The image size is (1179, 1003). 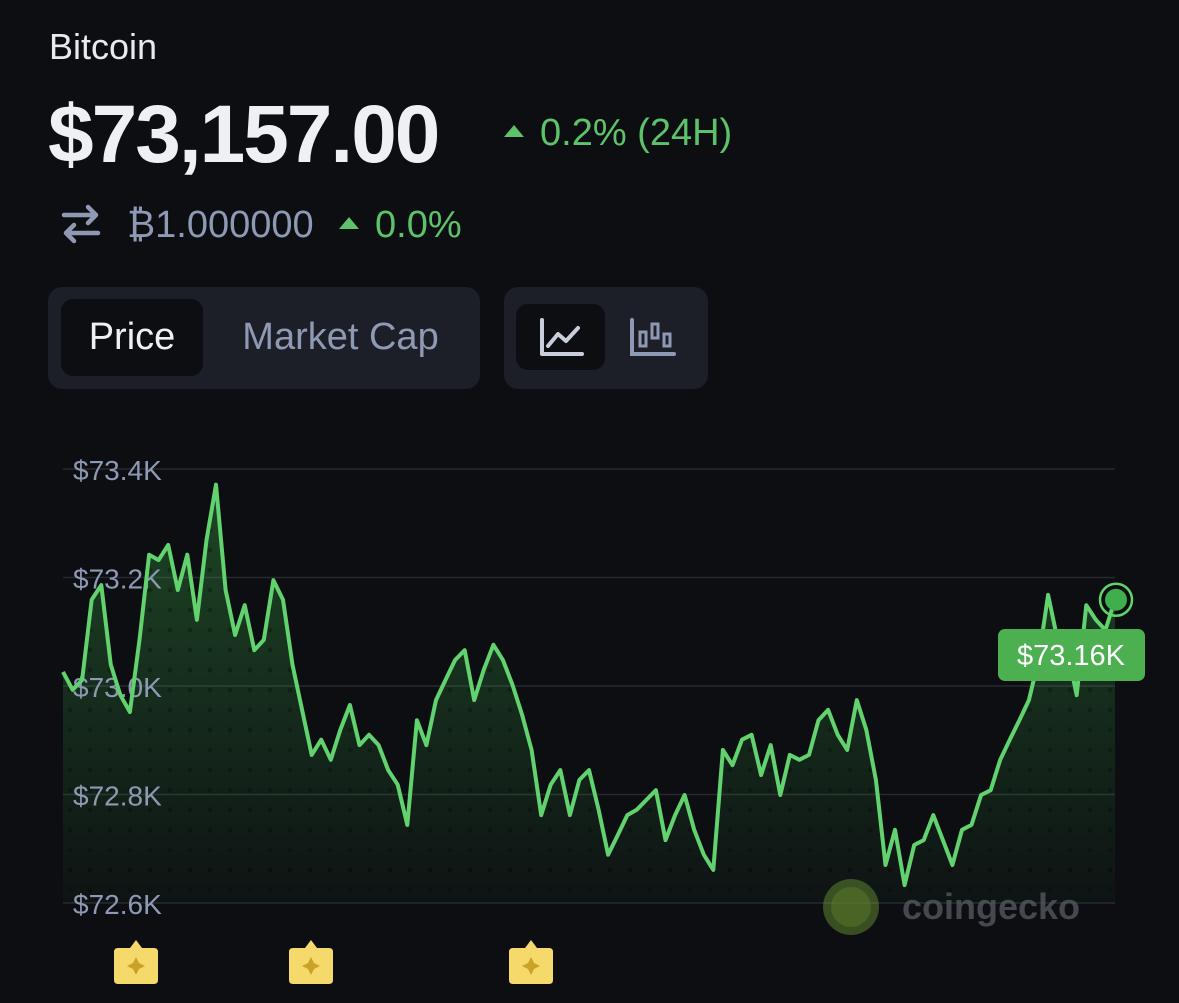 I want to click on line-chart-button, so click(x=560, y=337).